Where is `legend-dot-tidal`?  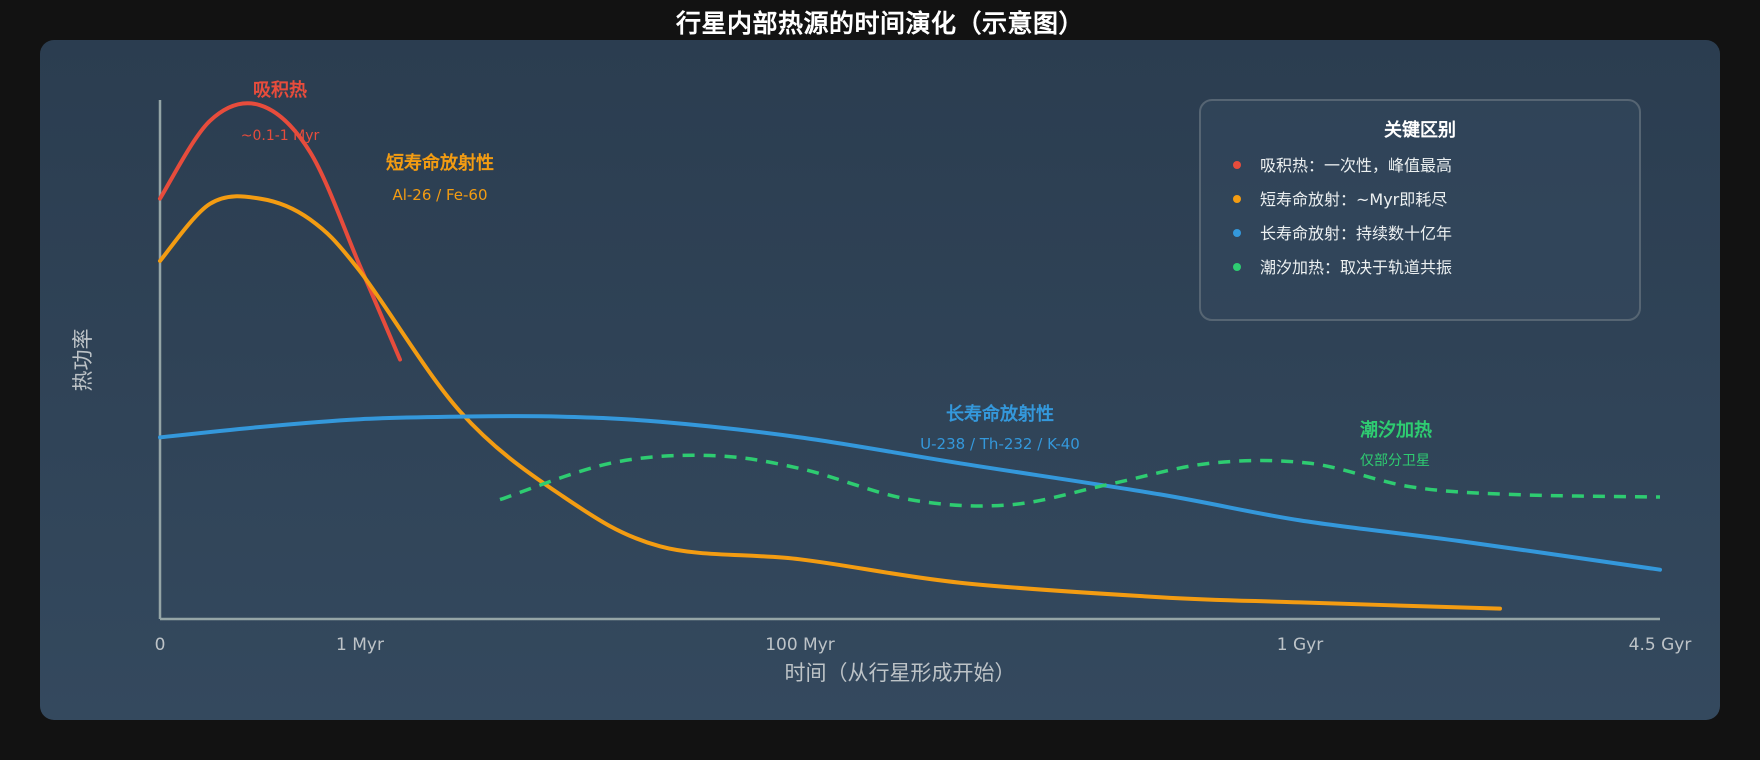
legend-dot-tidal is located at coordinates (1237, 267).